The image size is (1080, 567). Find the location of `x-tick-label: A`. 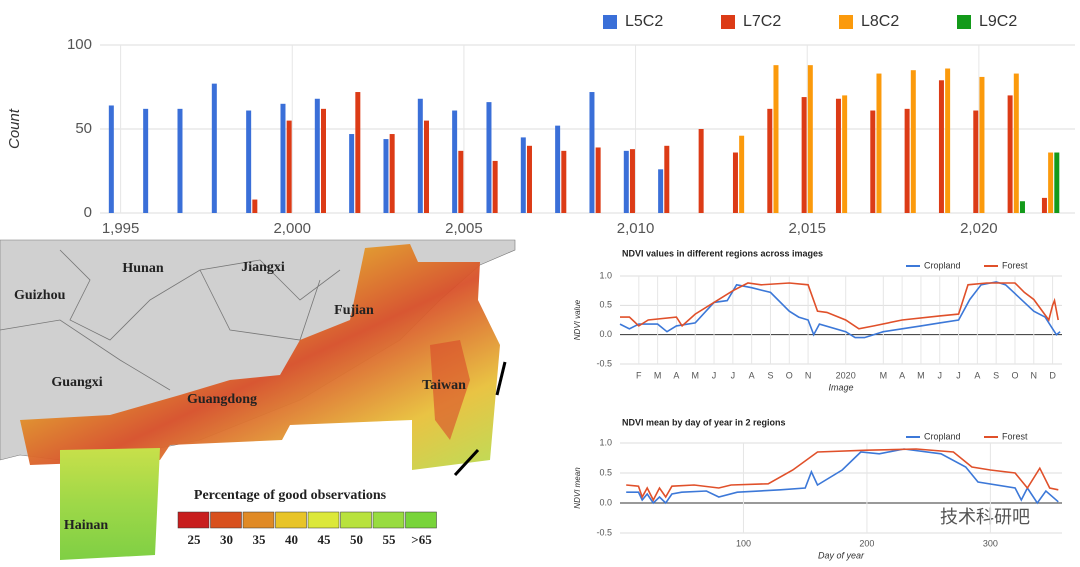

x-tick-label: A is located at coordinates (977, 375).